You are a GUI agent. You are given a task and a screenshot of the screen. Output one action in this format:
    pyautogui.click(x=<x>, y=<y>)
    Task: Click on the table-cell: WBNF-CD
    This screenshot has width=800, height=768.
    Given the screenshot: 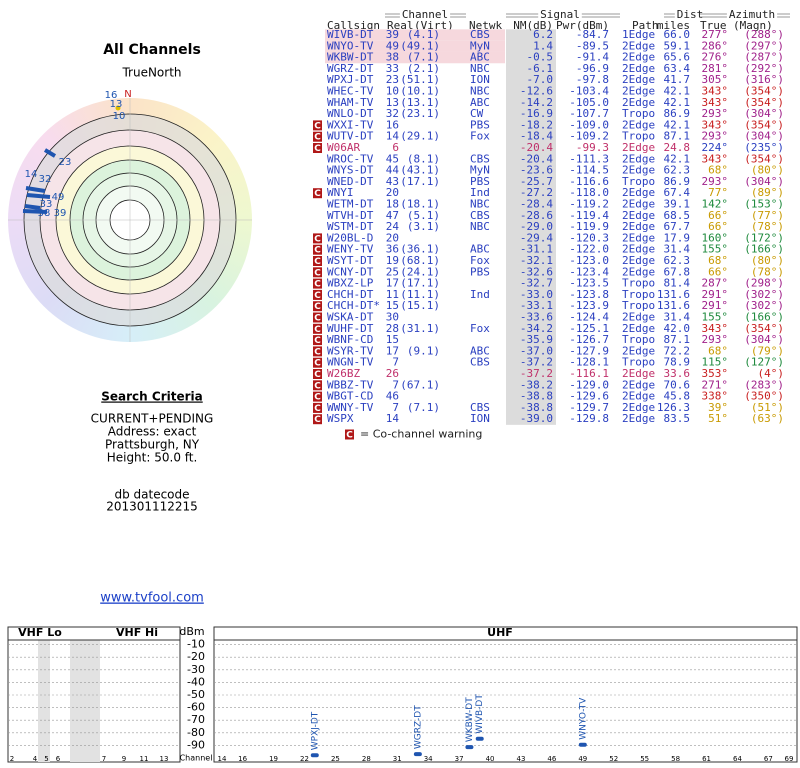 What is the action you would take?
    pyautogui.click(x=350, y=339)
    